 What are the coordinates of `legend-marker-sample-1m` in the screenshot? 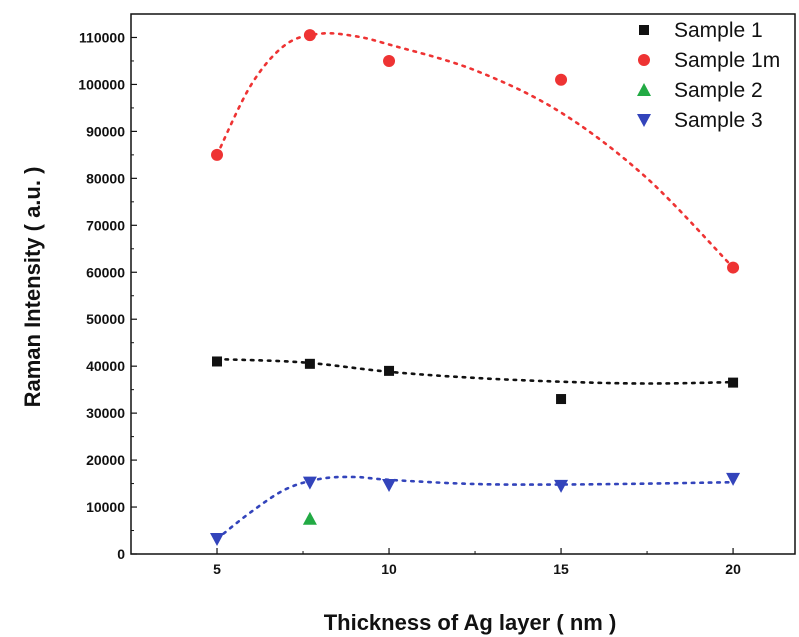 It's located at (644, 60).